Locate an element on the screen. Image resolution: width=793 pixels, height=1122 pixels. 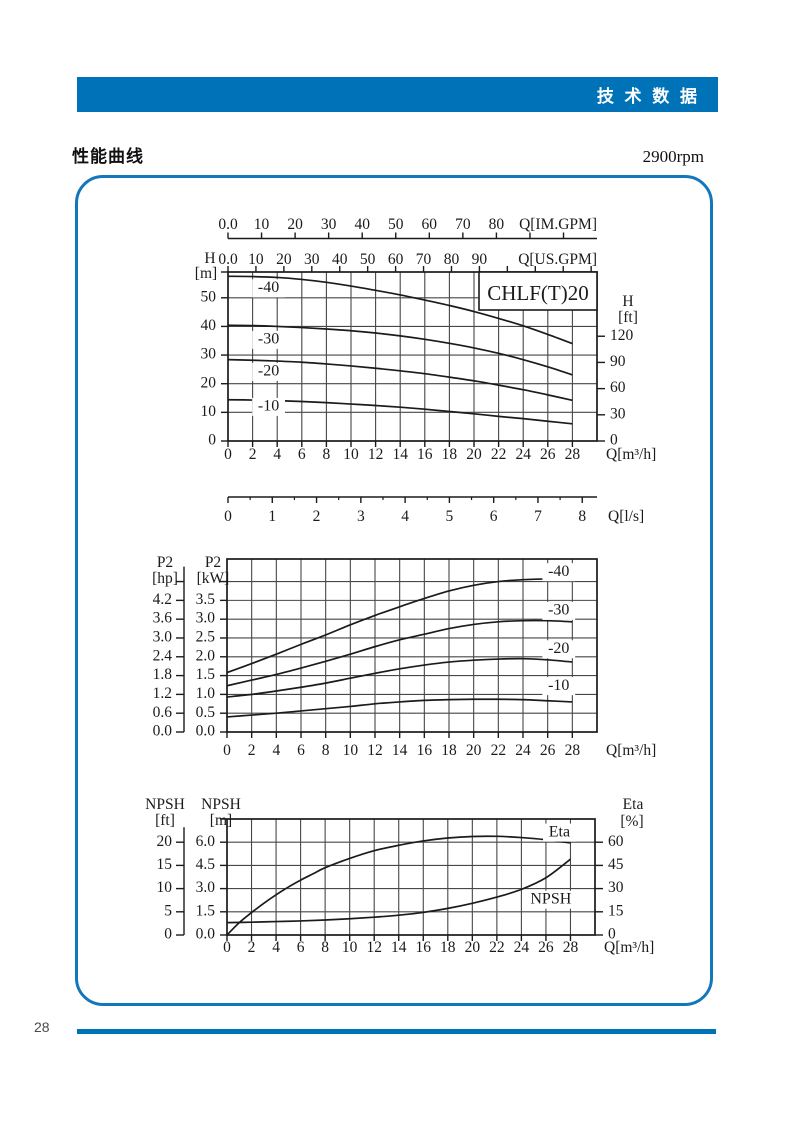
header-banner: 技 术 数 据 is located at coordinates (397, 94).